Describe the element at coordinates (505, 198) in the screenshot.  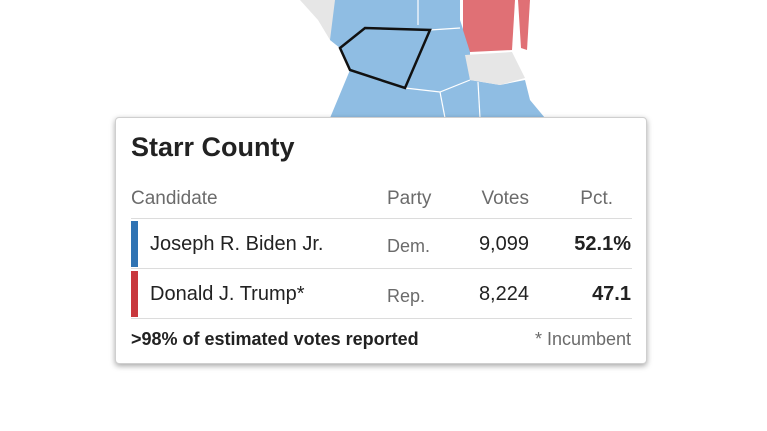
I see `header-votes: Votes` at that location.